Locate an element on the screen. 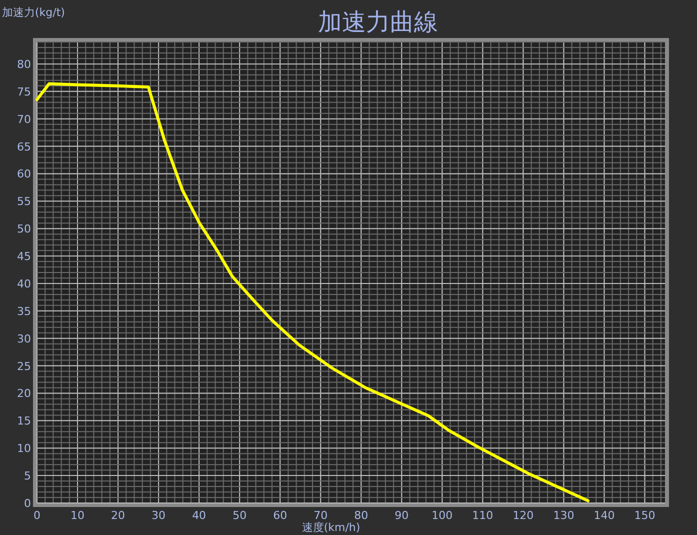  x-tick-label: 10 is located at coordinates (77, 515).